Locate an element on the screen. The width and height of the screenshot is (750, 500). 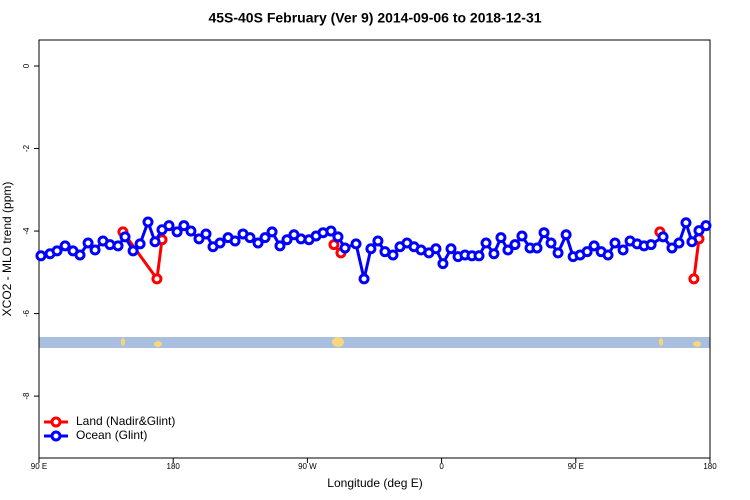
land-mask-band is located at coordinates (374, 342).